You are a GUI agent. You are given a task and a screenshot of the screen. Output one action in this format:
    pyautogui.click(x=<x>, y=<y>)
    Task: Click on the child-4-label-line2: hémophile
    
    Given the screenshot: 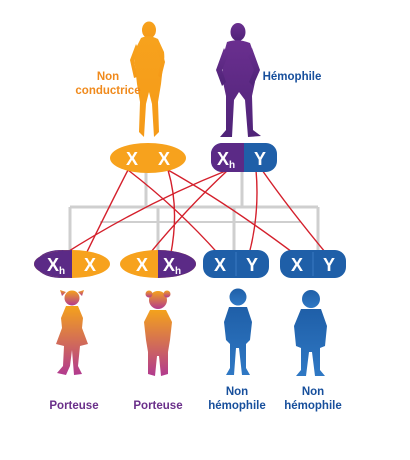 What is the action you would take?
    pyautogui.click(x=313, y=406)
    